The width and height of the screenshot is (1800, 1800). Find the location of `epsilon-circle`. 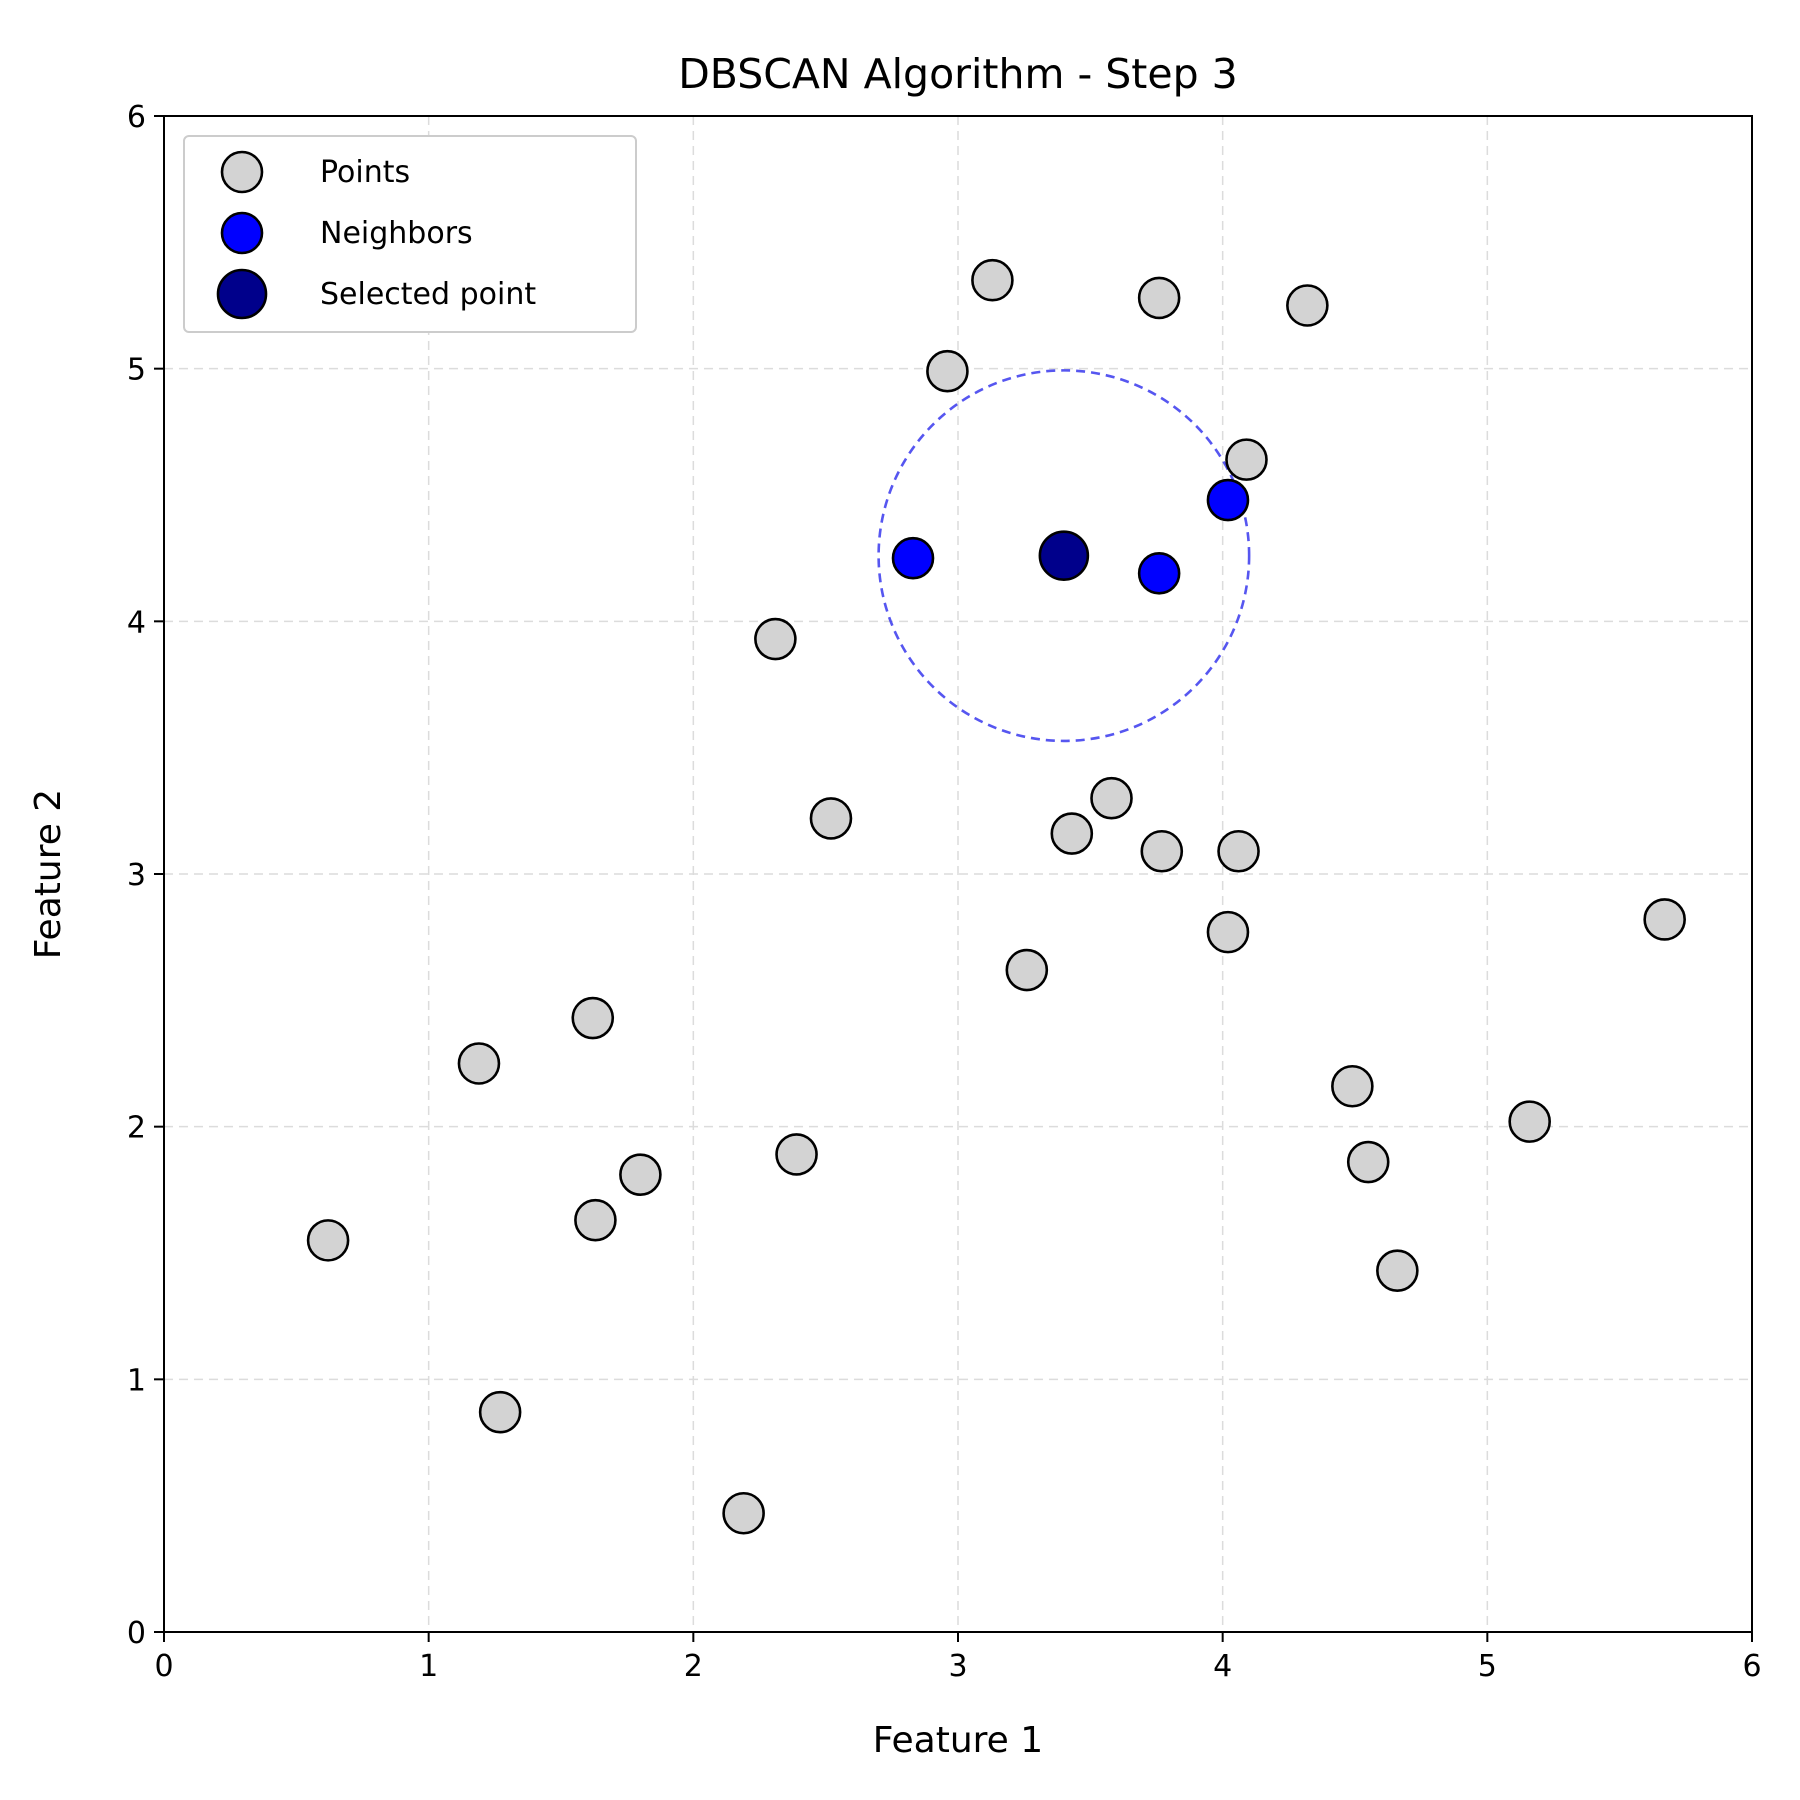

epsilon-circle is located at coordinates (1064, 556).